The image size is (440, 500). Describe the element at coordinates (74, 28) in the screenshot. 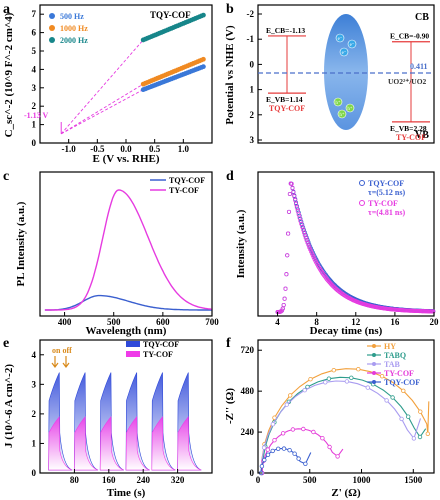

I see `legend-label-a: 1000 Hz` at that location.